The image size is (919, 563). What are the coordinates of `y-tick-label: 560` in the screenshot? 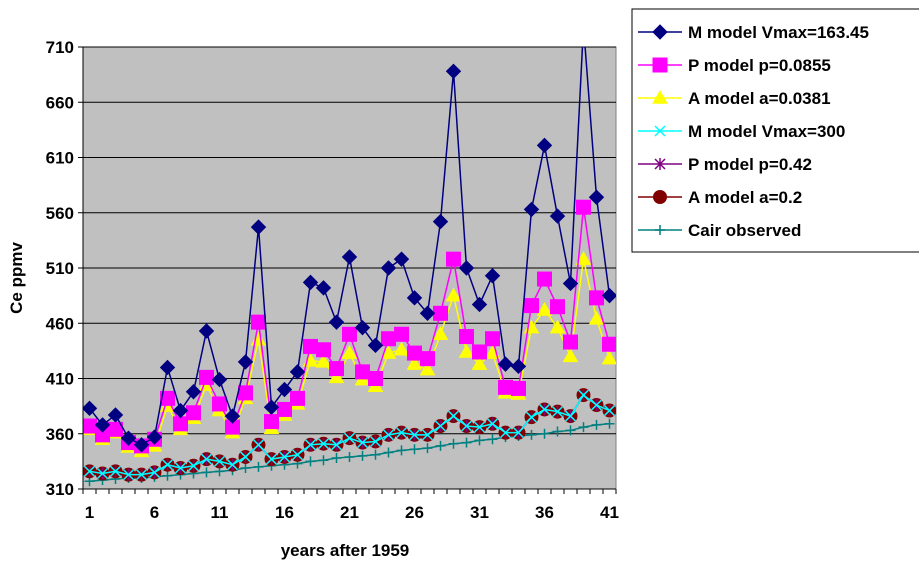 It's located at (60, 213).